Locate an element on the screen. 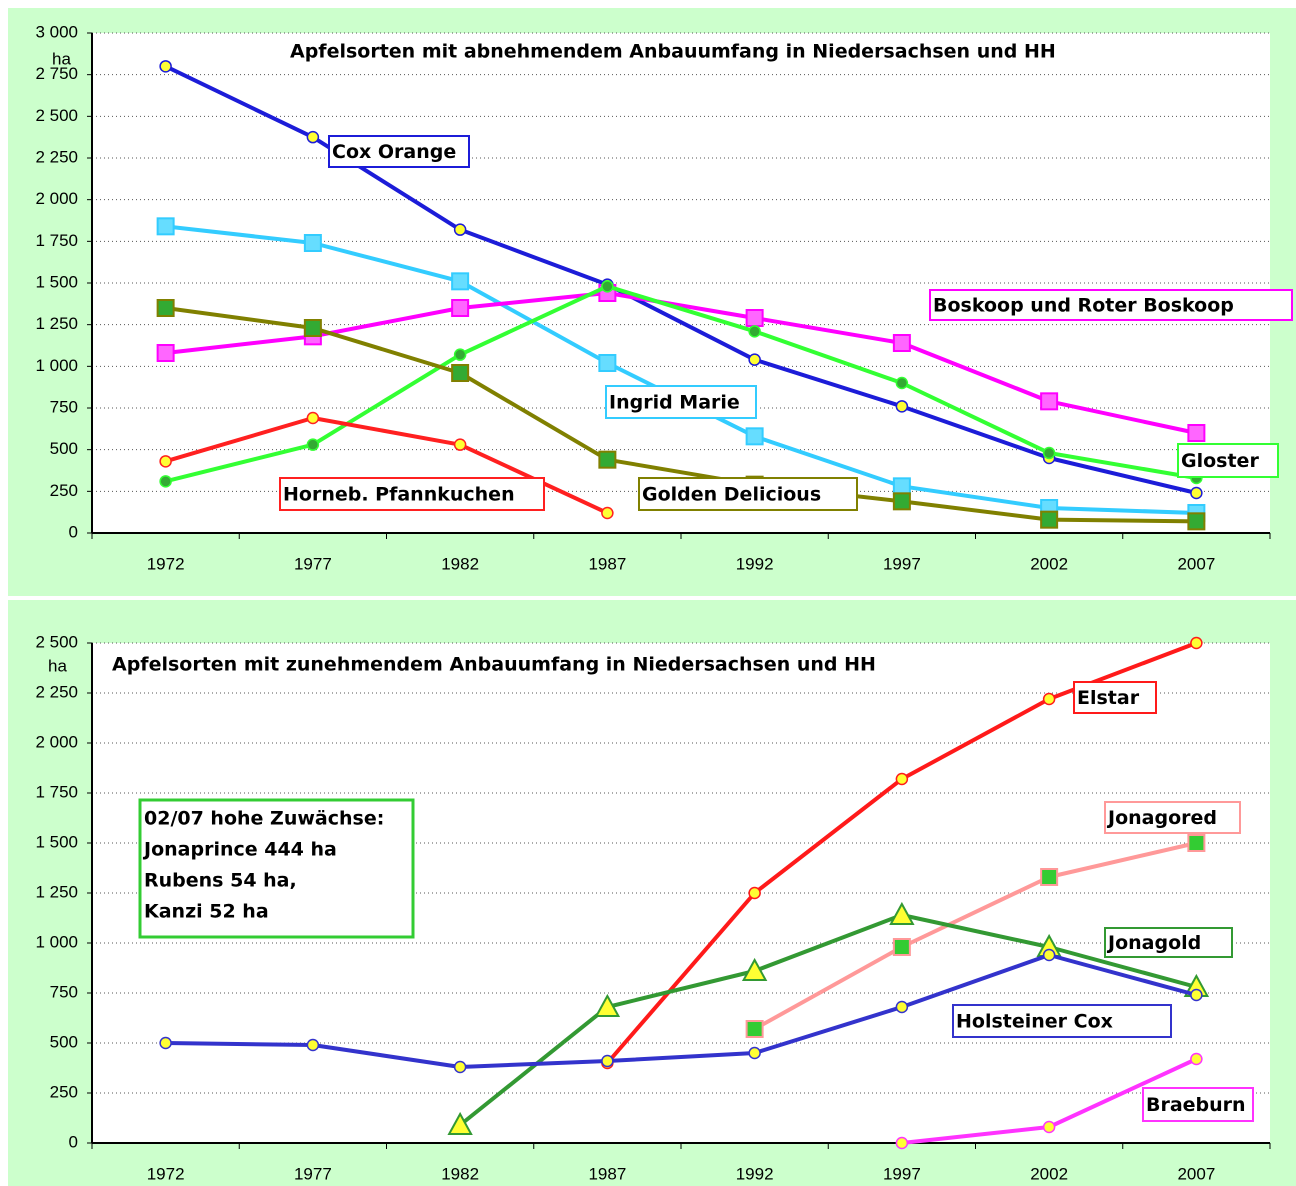  y-tick-label: 1 500 is located at coordinates (56, 841).